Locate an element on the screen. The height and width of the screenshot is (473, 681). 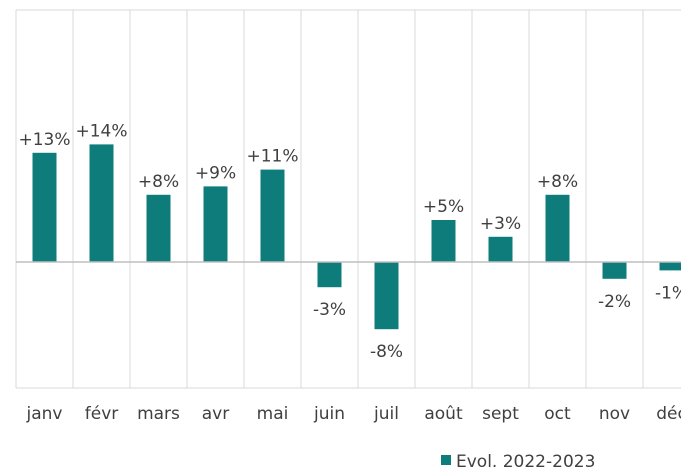
data-label: +3% is located at coordinates (500, 224).